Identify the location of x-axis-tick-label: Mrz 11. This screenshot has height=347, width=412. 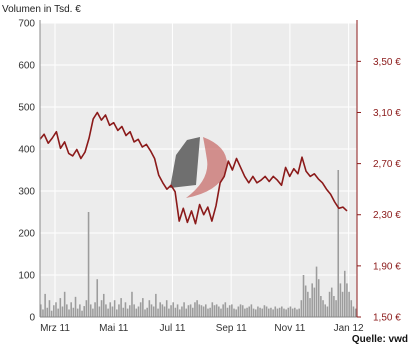
(55, 328).